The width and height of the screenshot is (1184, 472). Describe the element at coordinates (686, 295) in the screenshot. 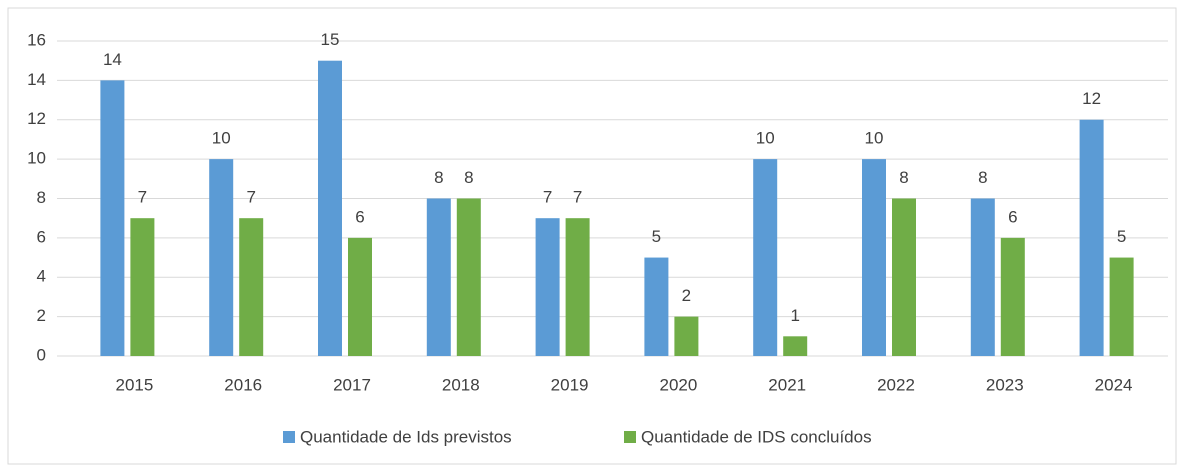

I see `data-label: 2` at that location.